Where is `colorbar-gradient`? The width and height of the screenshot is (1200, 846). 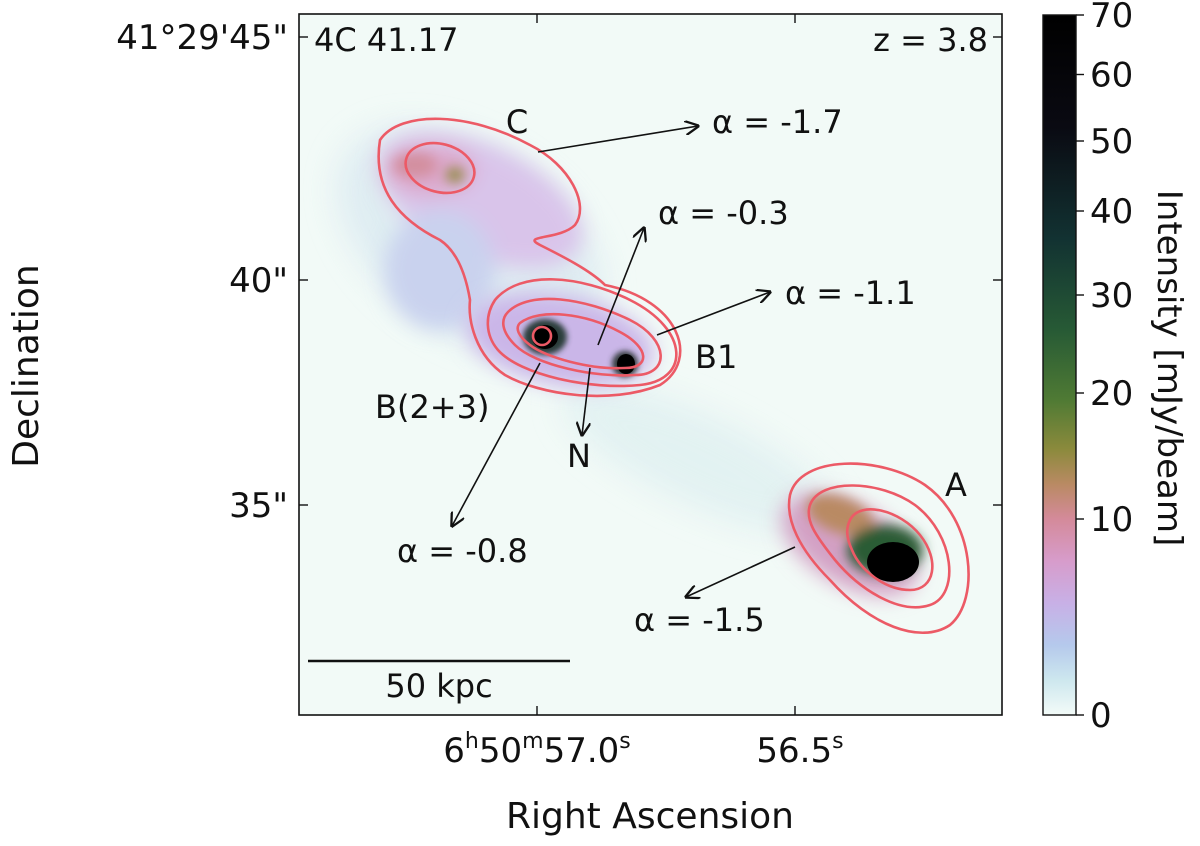
colorbar-gradient is located at coordinates (1059, 365).